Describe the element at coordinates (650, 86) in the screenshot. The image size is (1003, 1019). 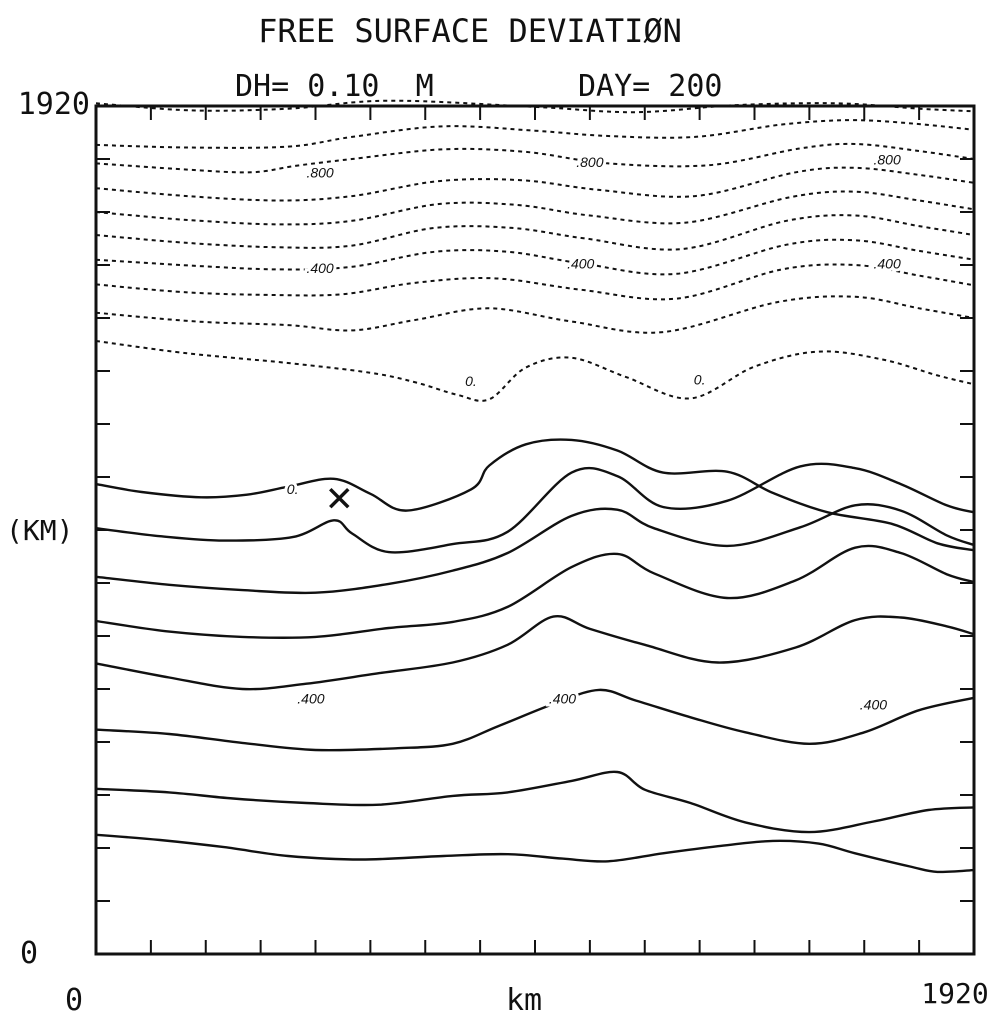
I see `subtitle-day: DAY= 200` at that location.